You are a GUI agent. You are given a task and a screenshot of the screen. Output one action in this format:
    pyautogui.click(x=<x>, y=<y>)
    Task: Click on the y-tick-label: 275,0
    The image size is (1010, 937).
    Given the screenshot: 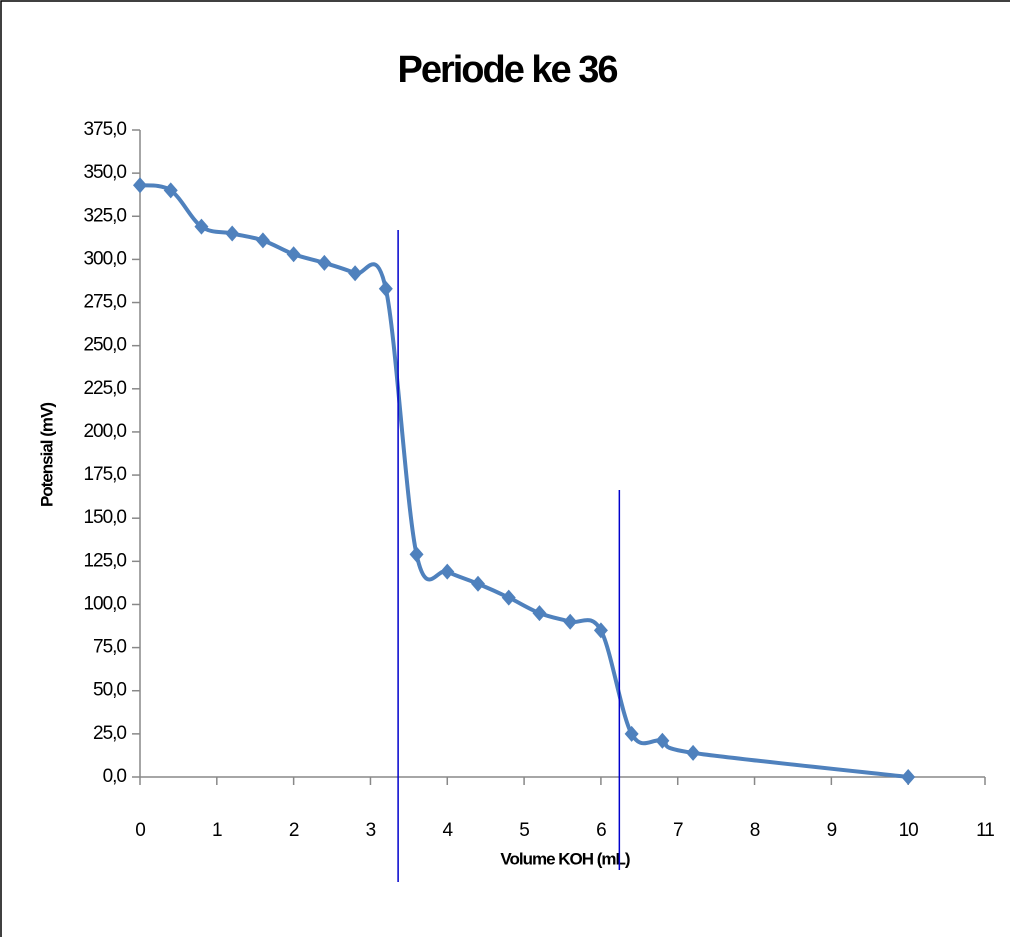 What is the action you would take?
    pyautogui.click(x=104, y=302)
    